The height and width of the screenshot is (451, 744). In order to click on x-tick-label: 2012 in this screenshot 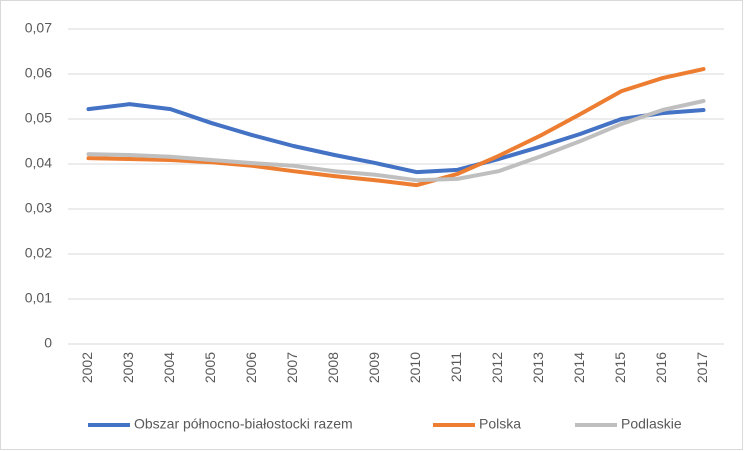, I will do `click(497, 367)`.